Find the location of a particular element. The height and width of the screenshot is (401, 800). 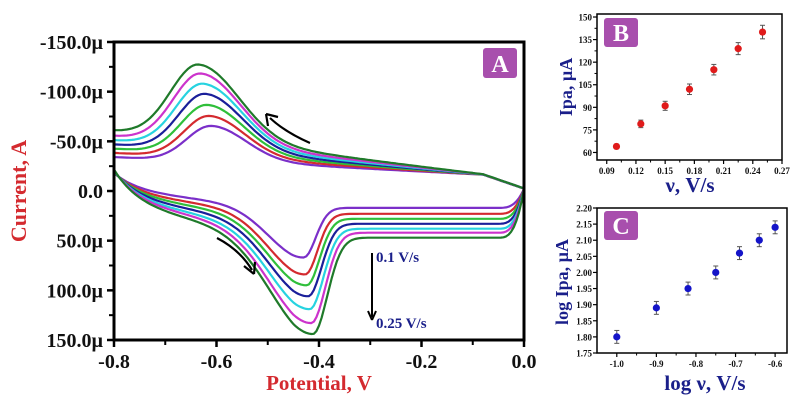

y-tick-label: 2.05 is located at coordinates (584, 257).